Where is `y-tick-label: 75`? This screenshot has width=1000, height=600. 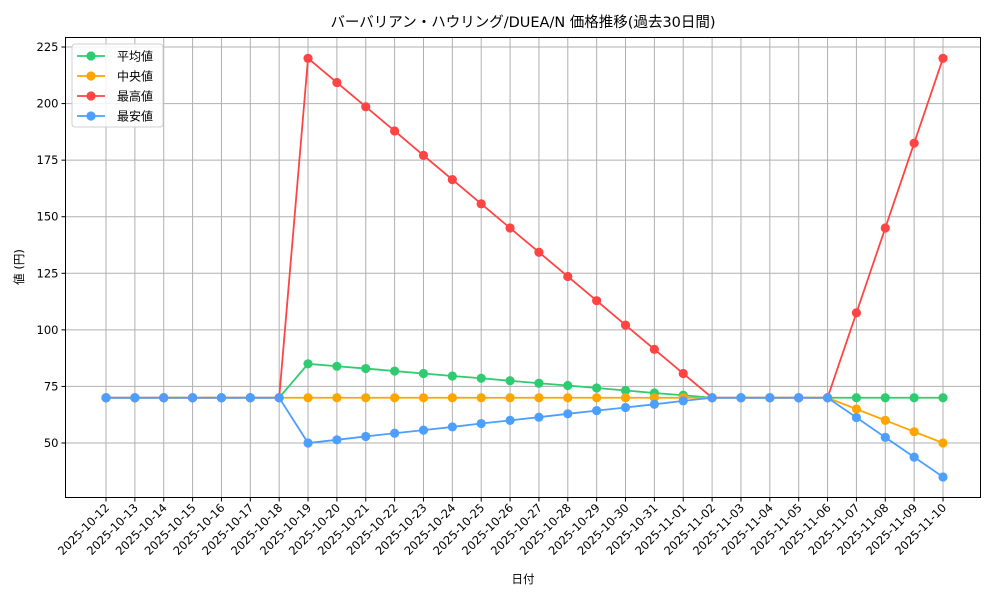 y-tick-label: 75 is located at coordinates (51, 386).